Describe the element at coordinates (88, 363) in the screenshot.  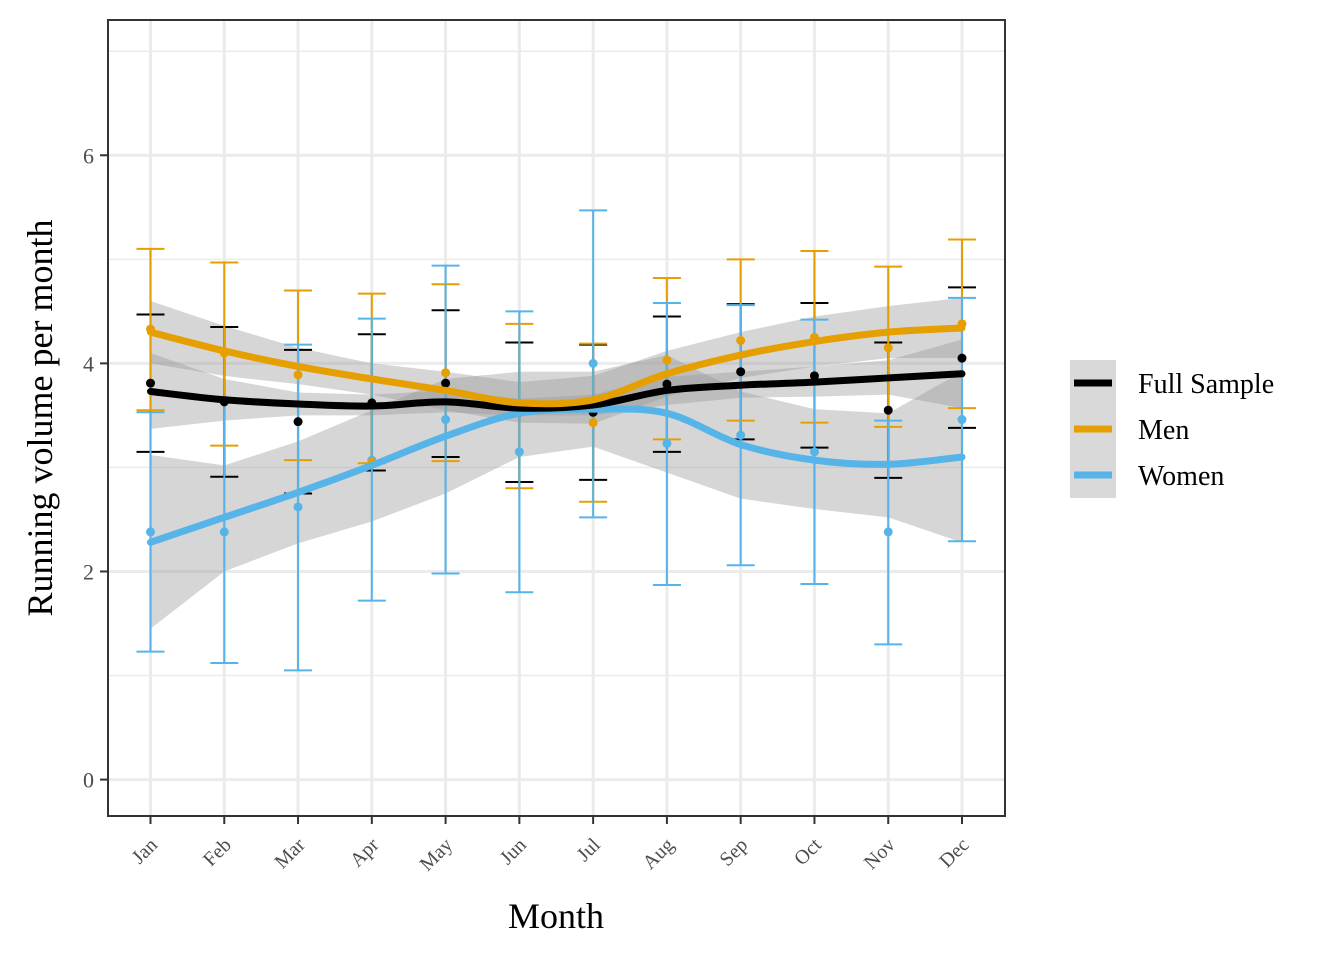
I see `y-tick-label: 4` at that location.